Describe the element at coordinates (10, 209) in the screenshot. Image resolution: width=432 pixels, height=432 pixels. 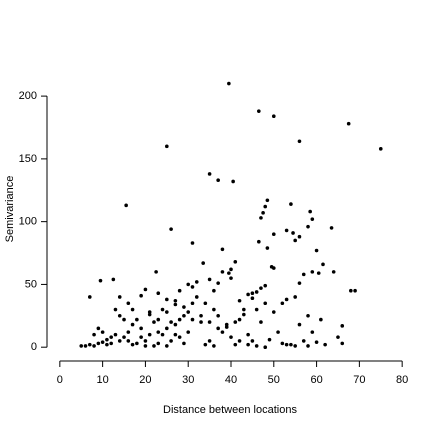
I see `y-axis-title: Semivariance` at that location.